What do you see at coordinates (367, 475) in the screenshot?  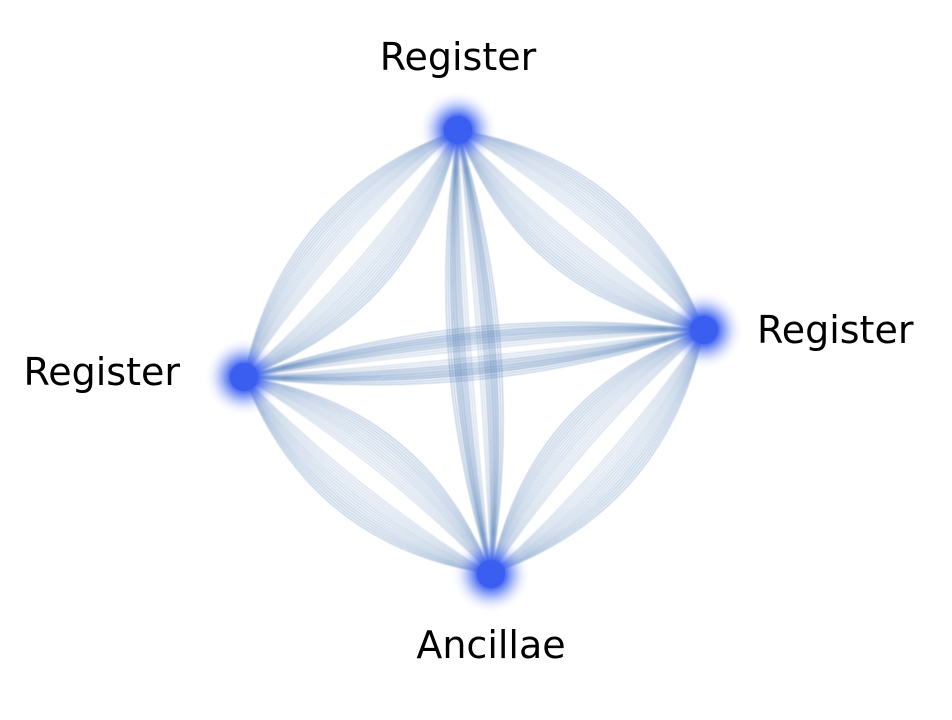 I see `strand-left-bottom` at bounding box center [367, 475].